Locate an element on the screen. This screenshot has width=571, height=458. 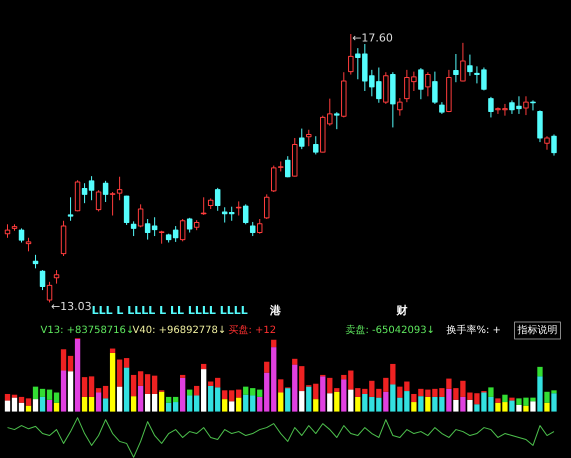
text: 换手率%: + is located at coordinates (473, 330).